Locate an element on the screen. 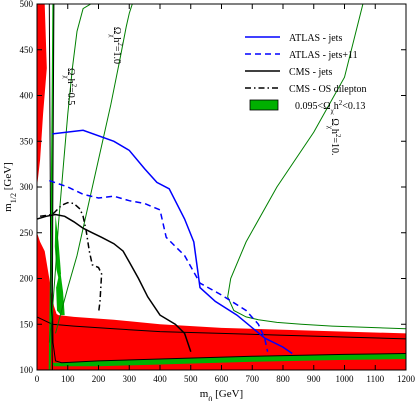 This screenshot has width=415, height=401. relic-contour-label-1: Ωχh2=0.5 is located at coordinates (70, 86).